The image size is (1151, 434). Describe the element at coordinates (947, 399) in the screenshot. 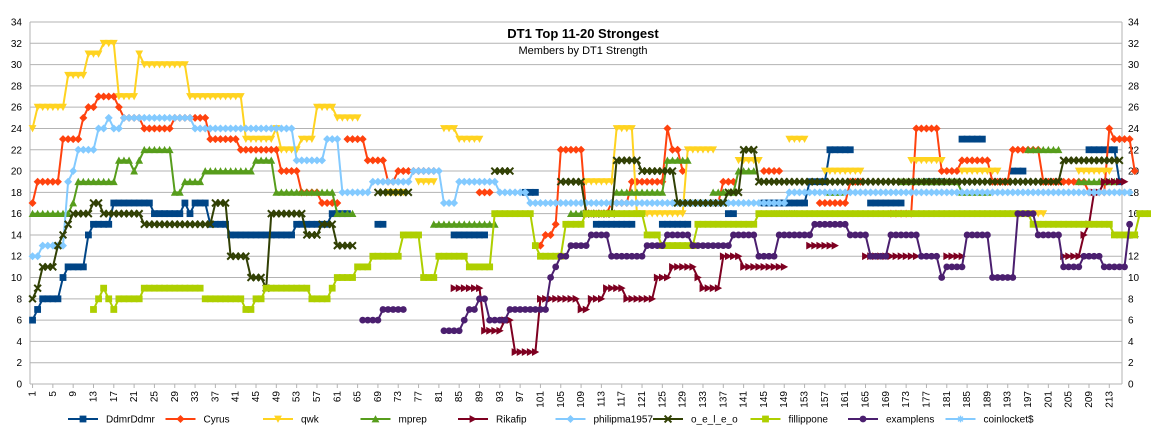

I see `x-tick-label: 181` at that location.